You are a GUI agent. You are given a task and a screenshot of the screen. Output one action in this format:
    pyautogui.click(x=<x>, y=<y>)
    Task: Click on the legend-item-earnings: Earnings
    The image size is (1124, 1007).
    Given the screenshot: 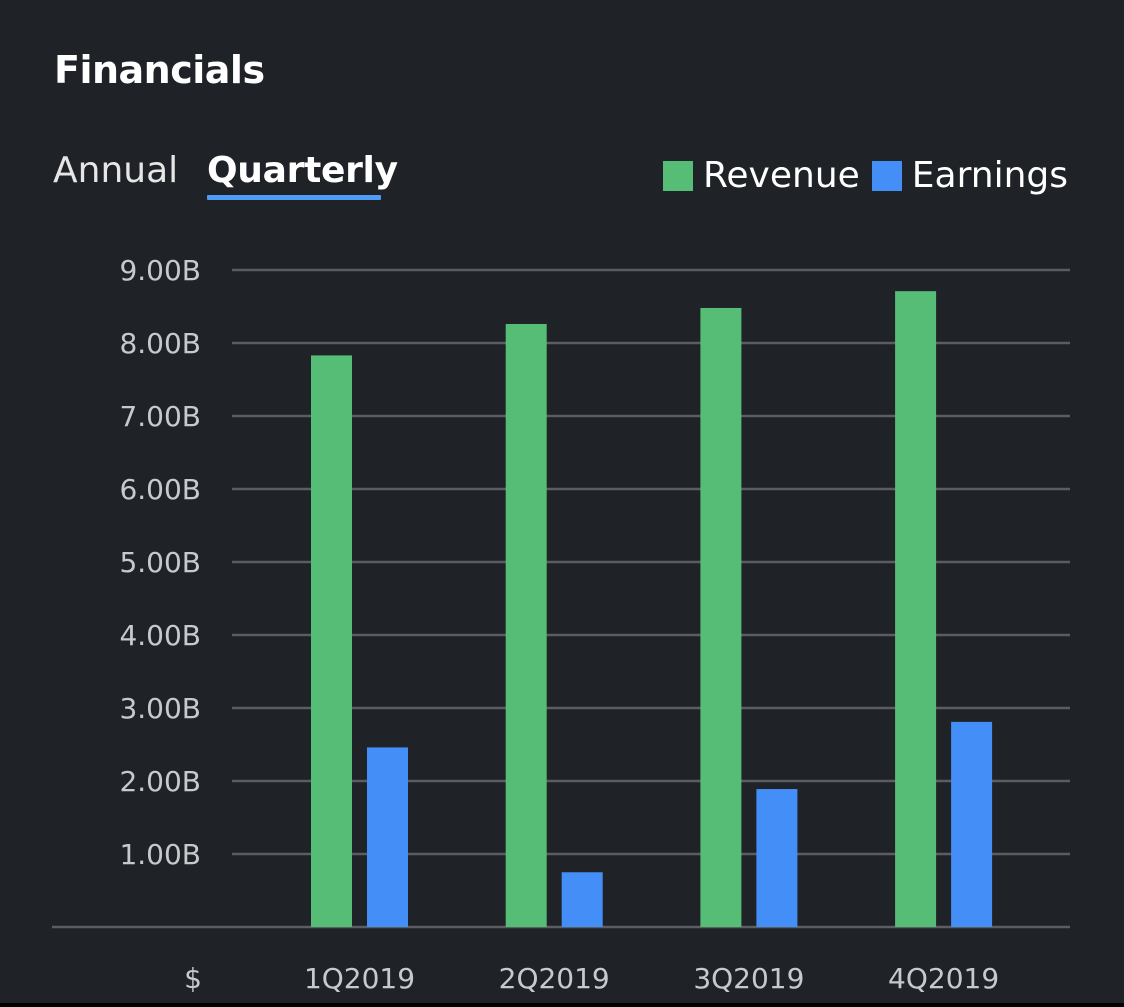 What is the action you would take?
    pyautogui.click(x=969, y=175)
    